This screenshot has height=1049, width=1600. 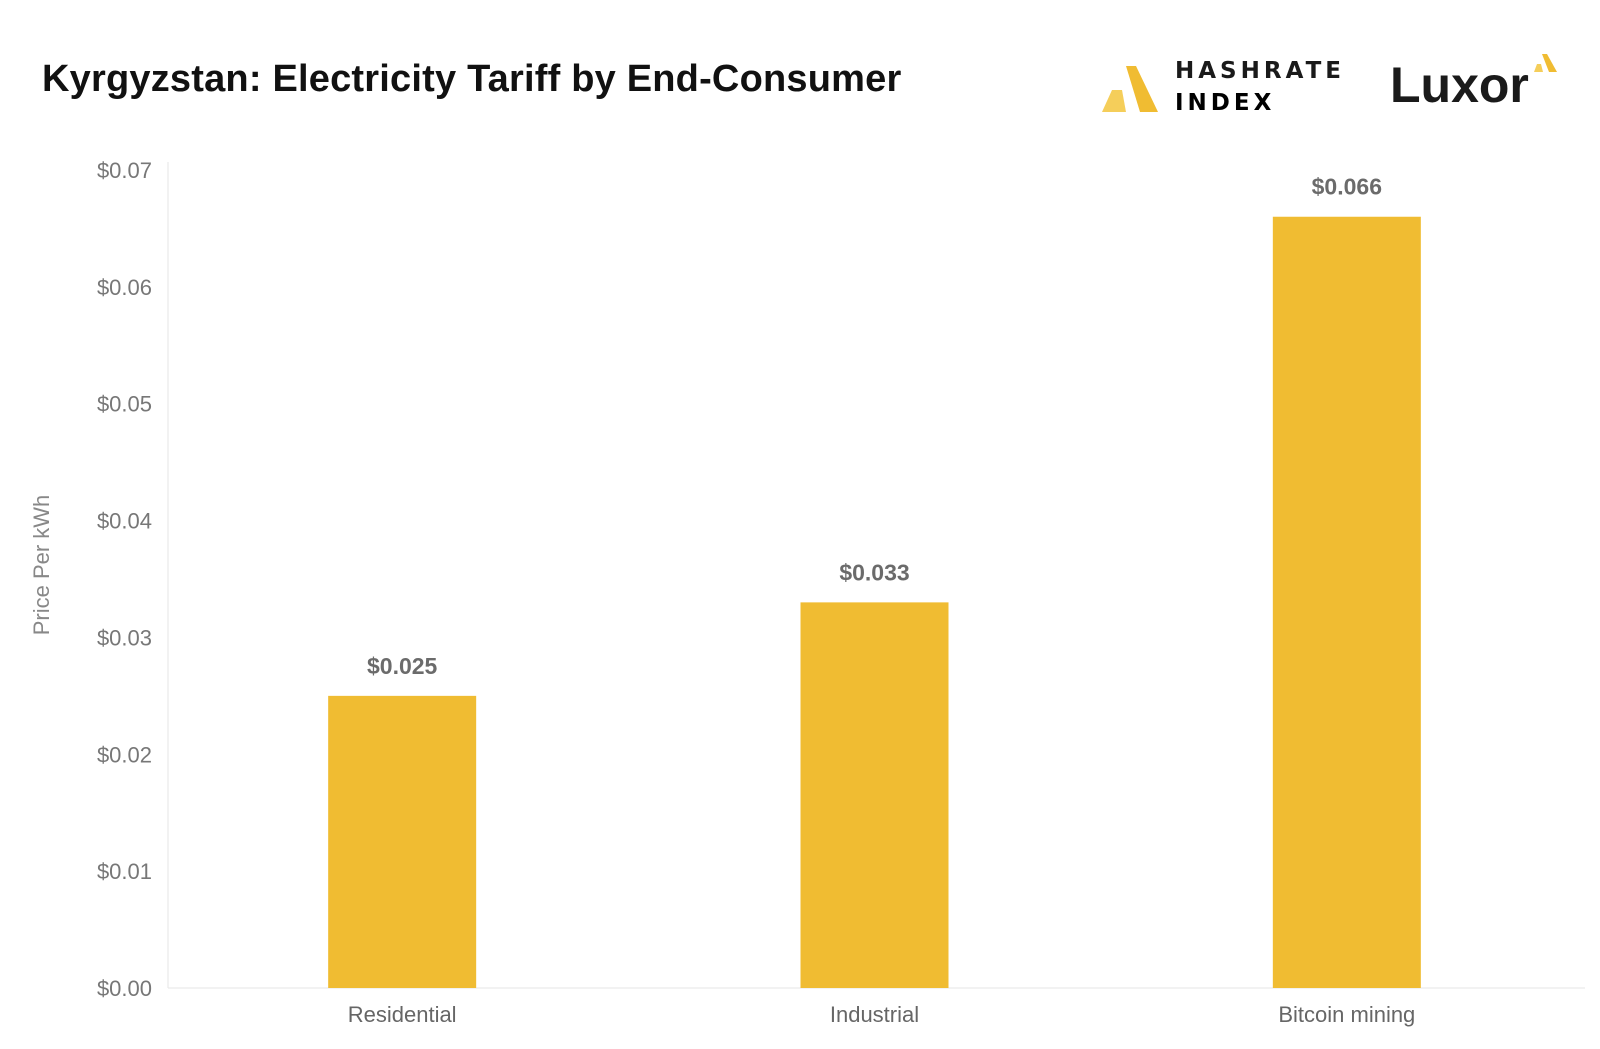 I want to click on luxor-mark-icon, so click(x=1545, y=63).